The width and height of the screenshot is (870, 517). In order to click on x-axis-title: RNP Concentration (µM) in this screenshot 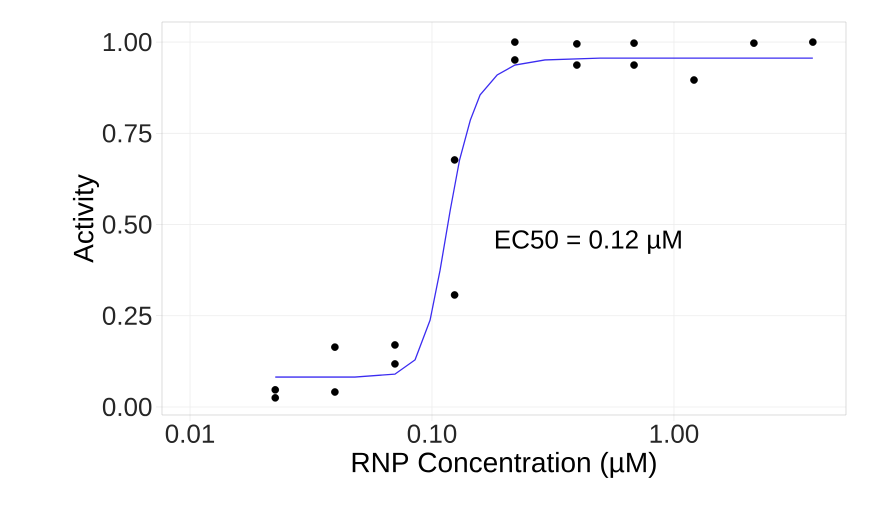, I will do `click(504, 465)`.